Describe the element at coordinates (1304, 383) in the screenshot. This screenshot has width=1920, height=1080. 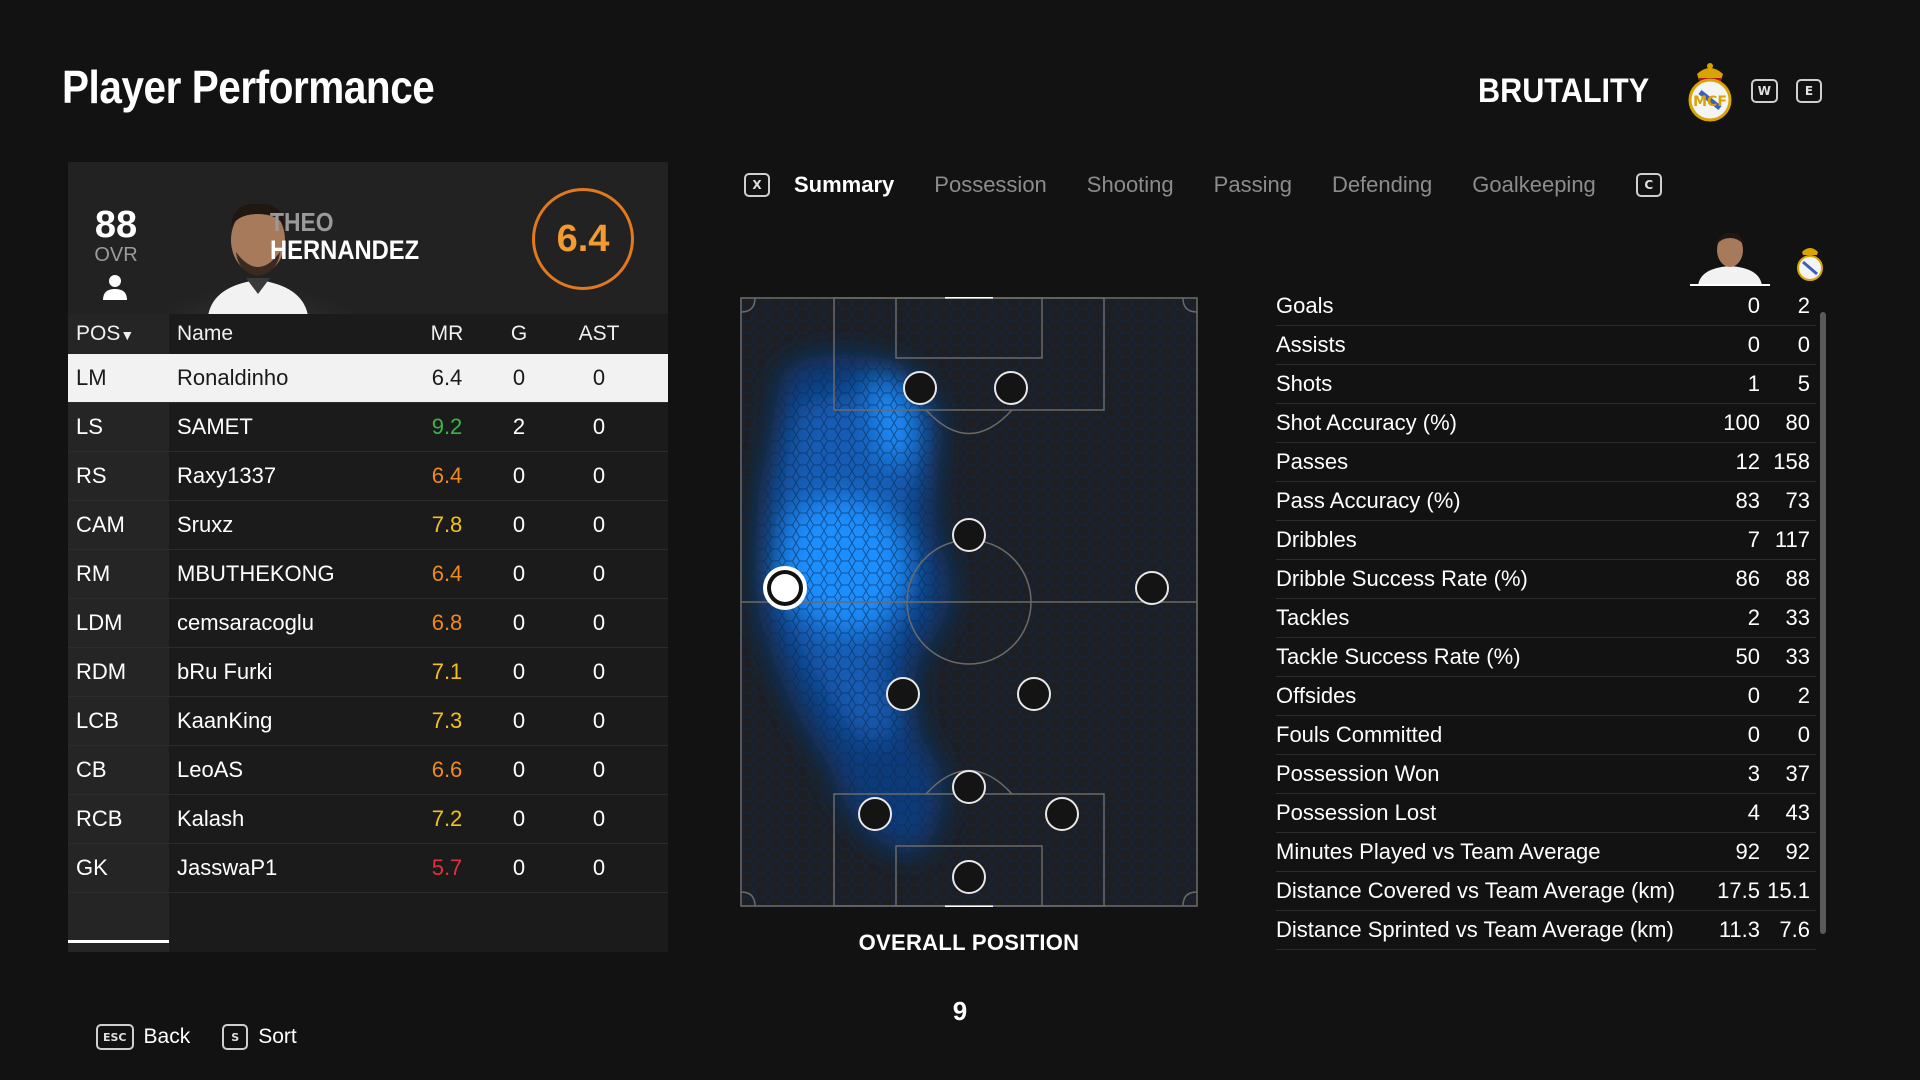
I see `stat-label: Shots` at that location.